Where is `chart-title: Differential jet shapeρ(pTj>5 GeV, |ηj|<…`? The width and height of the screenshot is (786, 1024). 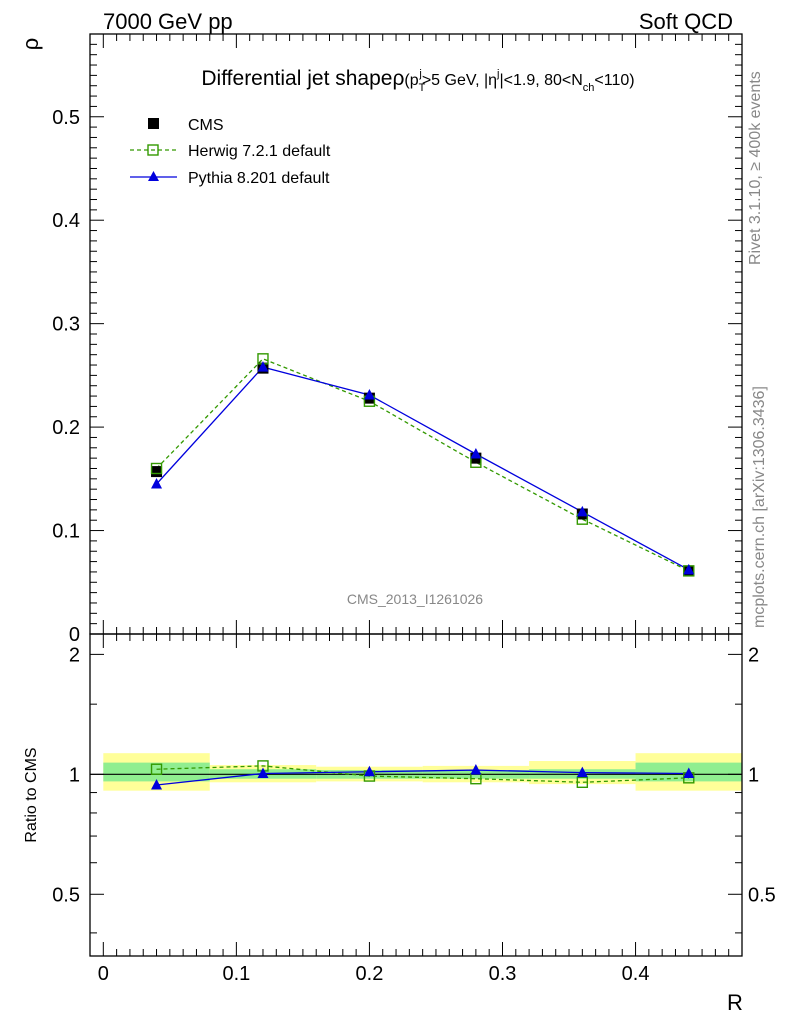 chart-title: Differential jet shapeρ(pTj>5 GeV, |ηj|<… is located at coordinates (417, 80).